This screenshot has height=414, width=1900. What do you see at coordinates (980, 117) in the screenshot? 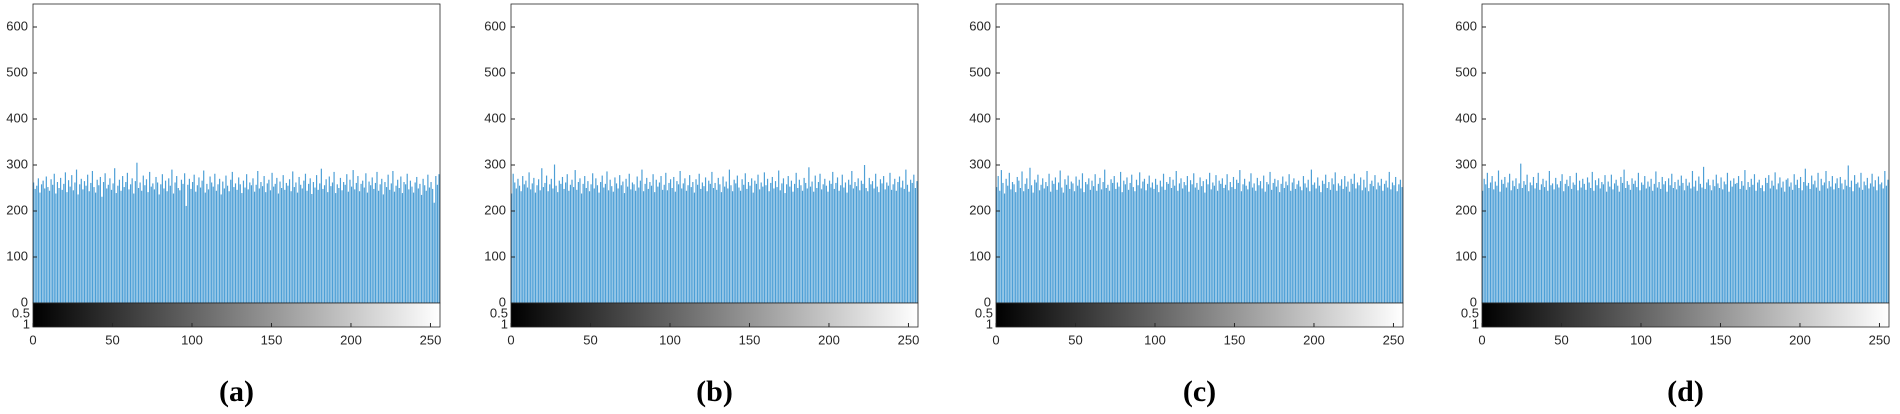
I see `y-tick-label: 400` at bounding box center [980, 117].